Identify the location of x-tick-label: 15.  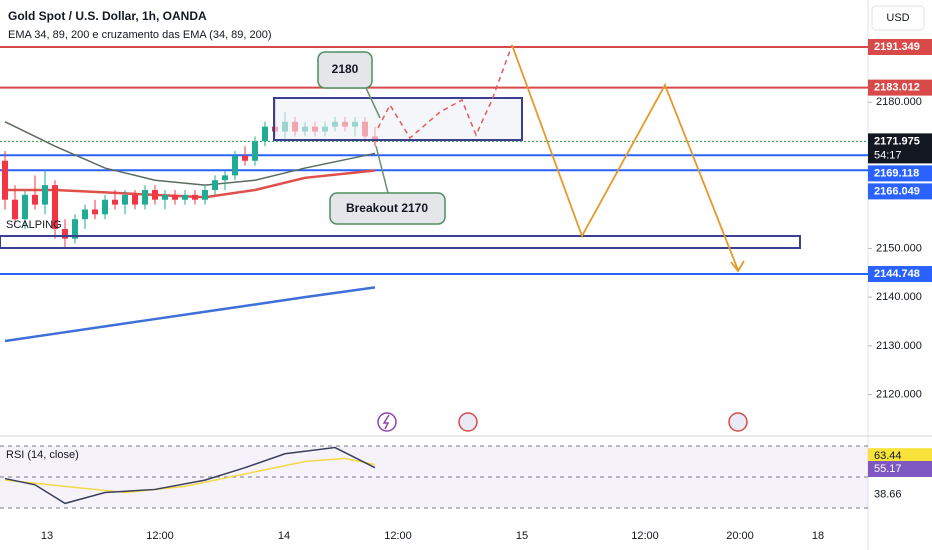
(522, 536).